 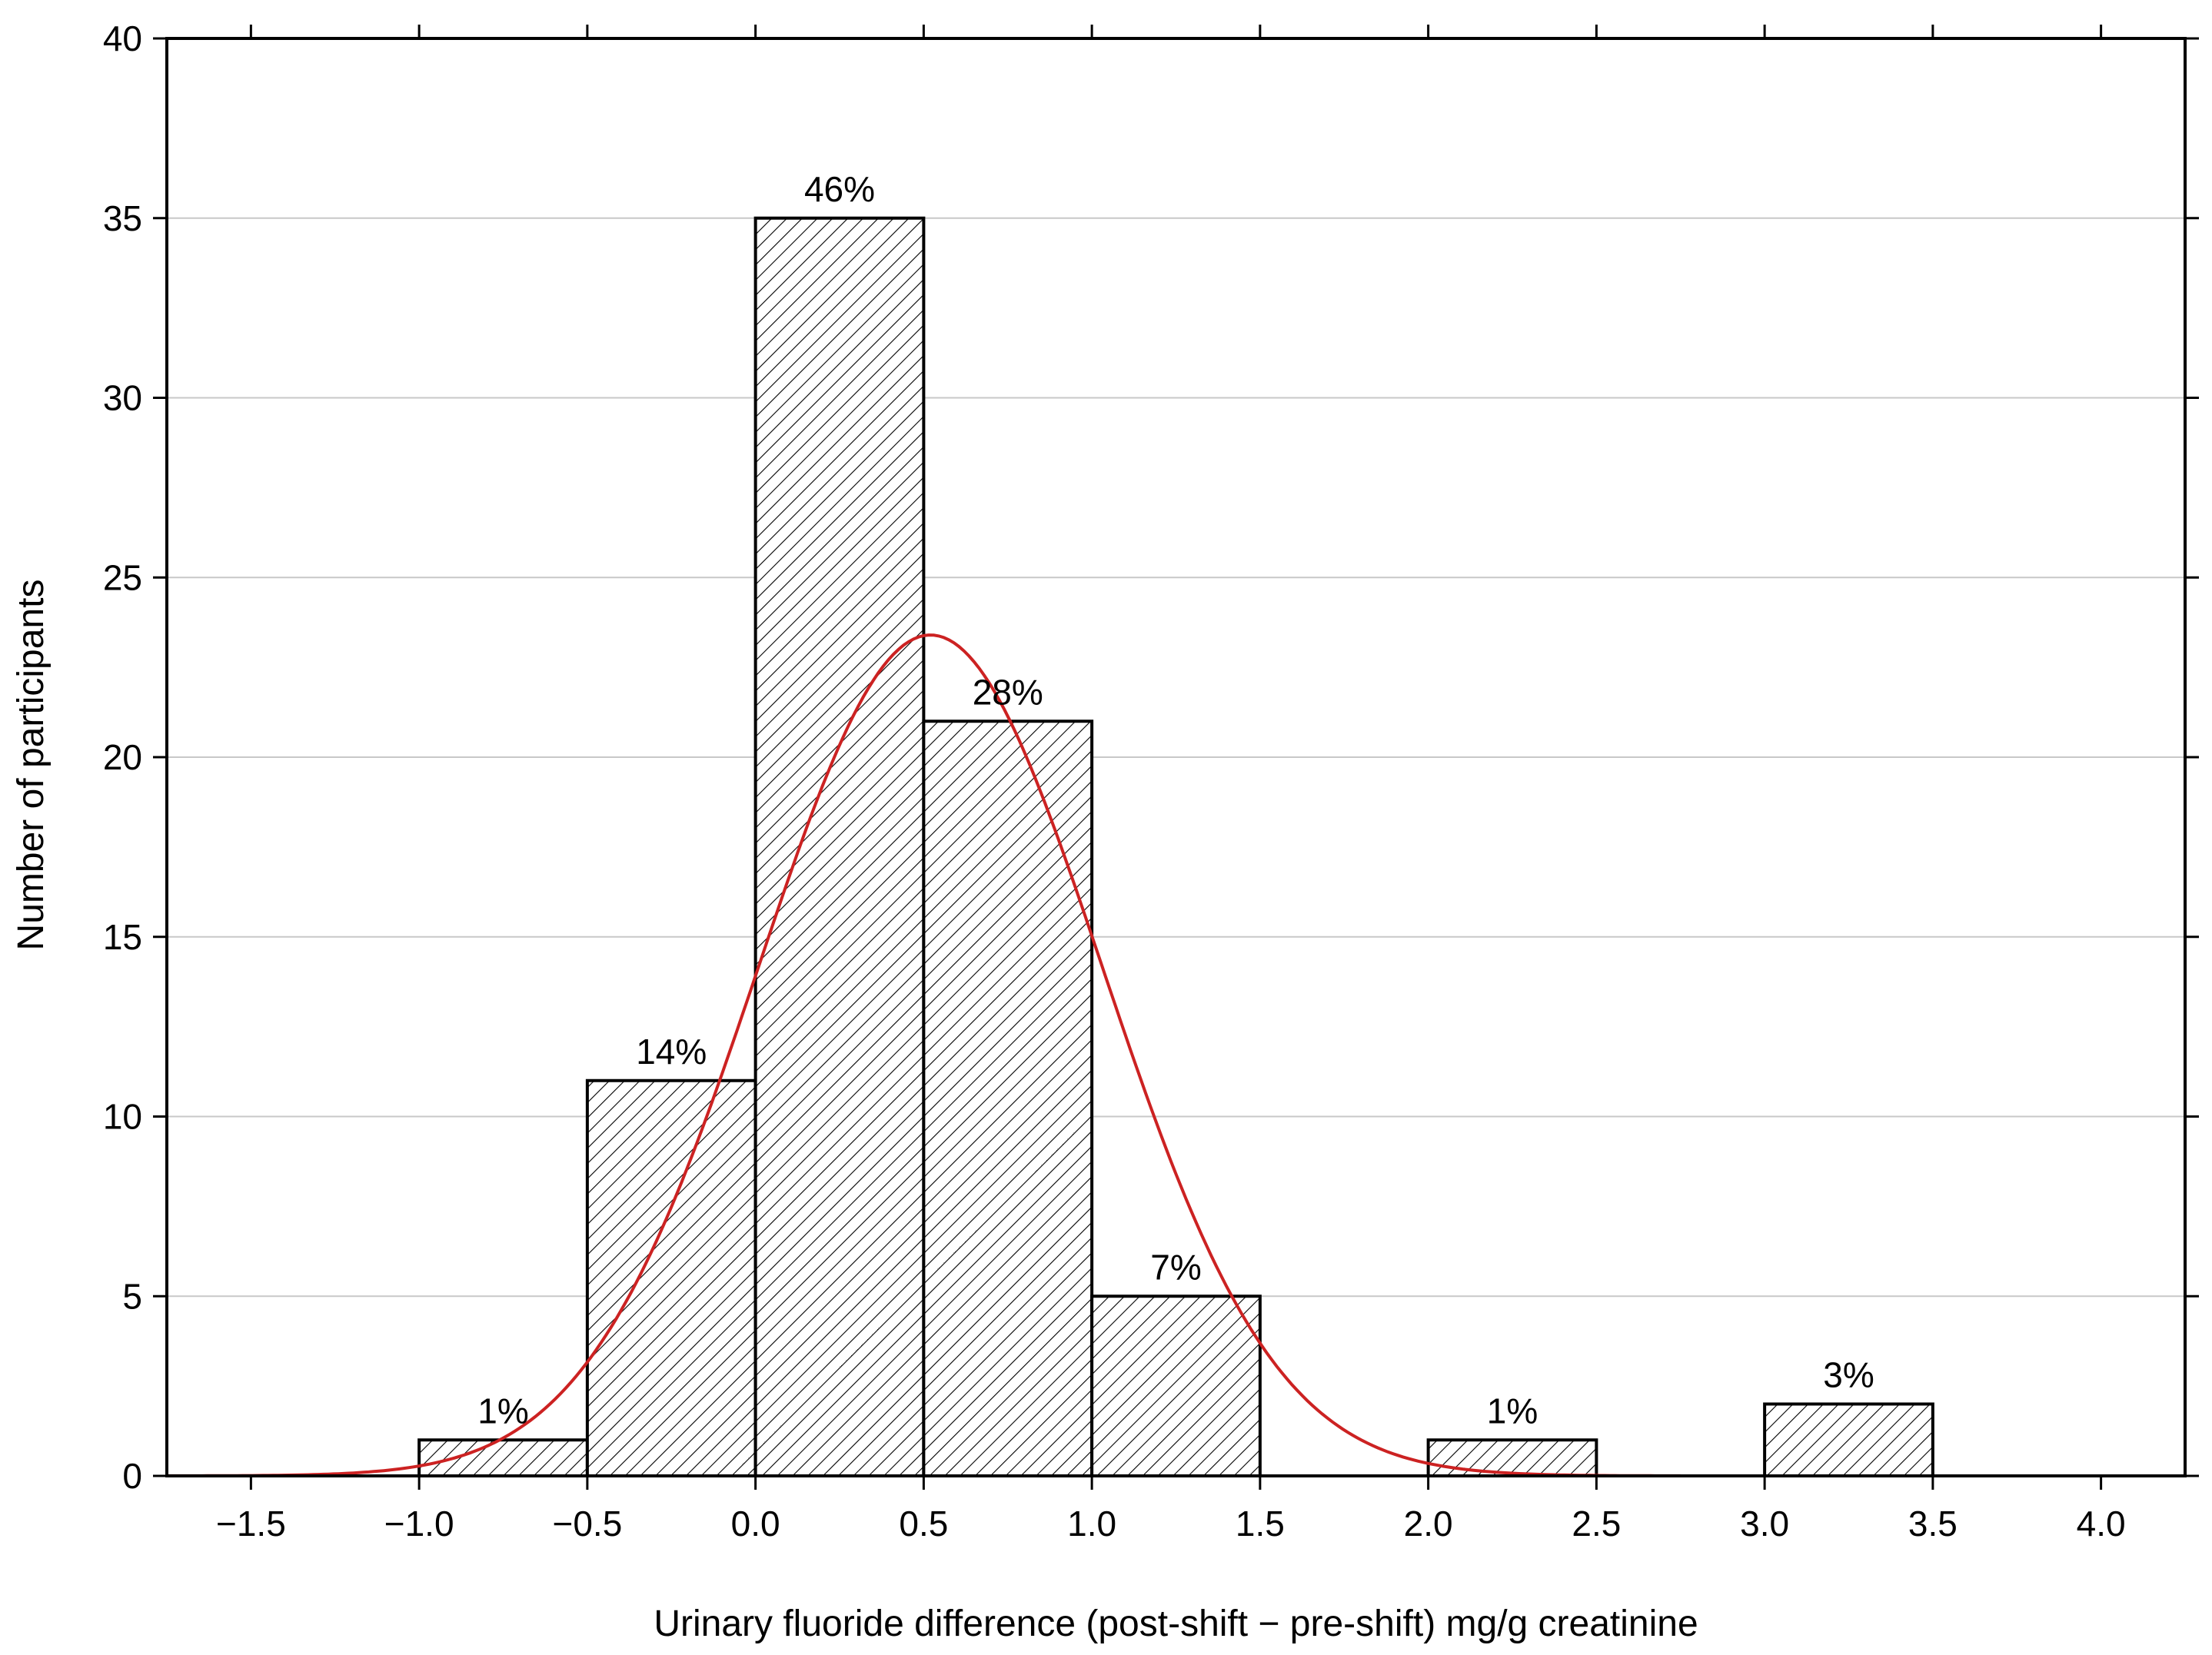 What do you see at coordinates (419, 1524) in the screenshot?
I see `x-tick-label: −1.0` at bounding box center [419, 1524].